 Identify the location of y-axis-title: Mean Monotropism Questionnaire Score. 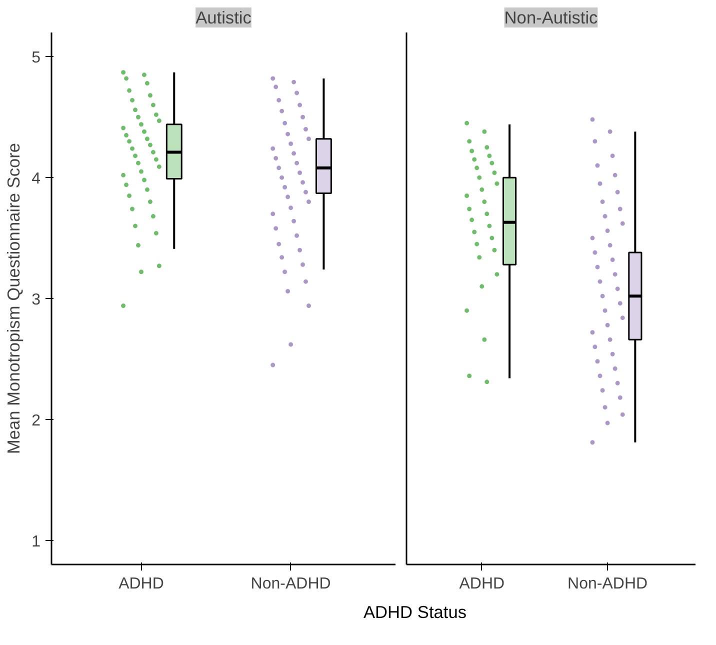
(14, 298).